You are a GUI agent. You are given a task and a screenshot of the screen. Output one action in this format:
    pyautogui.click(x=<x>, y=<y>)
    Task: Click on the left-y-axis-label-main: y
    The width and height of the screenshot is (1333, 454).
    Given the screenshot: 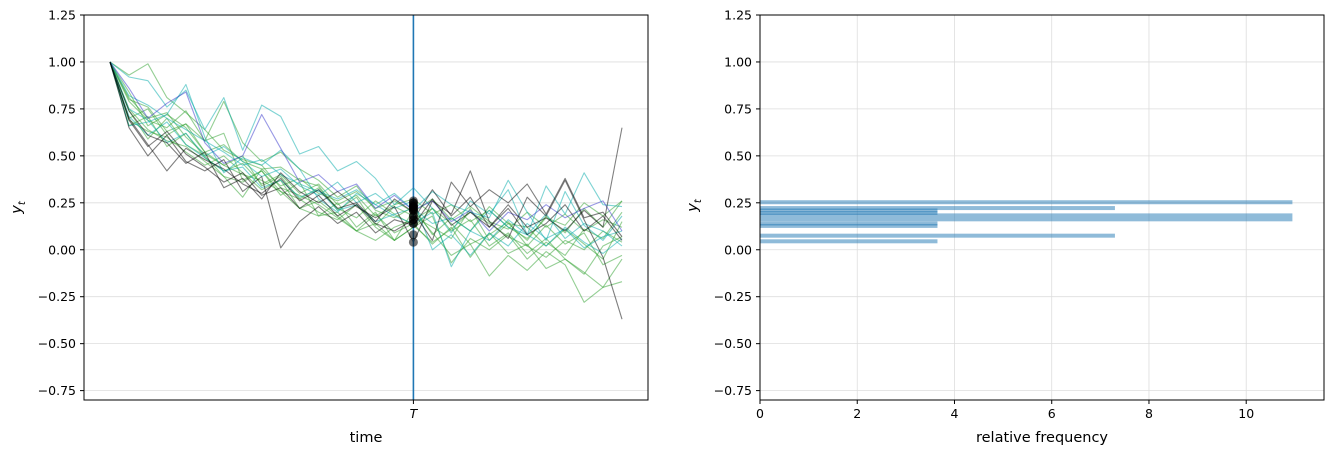 What is the action you would take?
    pyautogui.click(x=17, y=210)
    